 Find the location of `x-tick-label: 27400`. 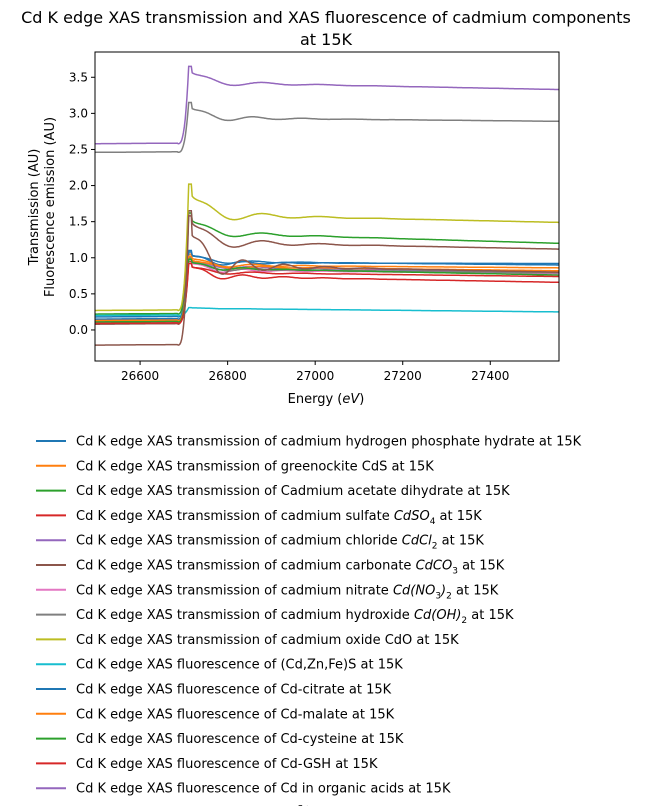

x-tick-label: 27400 is located at coordinates (490, 376).